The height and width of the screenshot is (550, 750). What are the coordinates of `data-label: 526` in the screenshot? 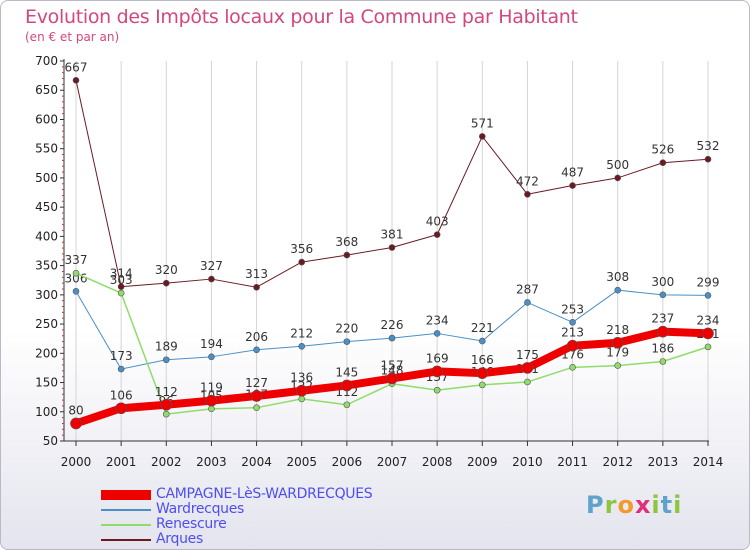 It's located at (662, 150).